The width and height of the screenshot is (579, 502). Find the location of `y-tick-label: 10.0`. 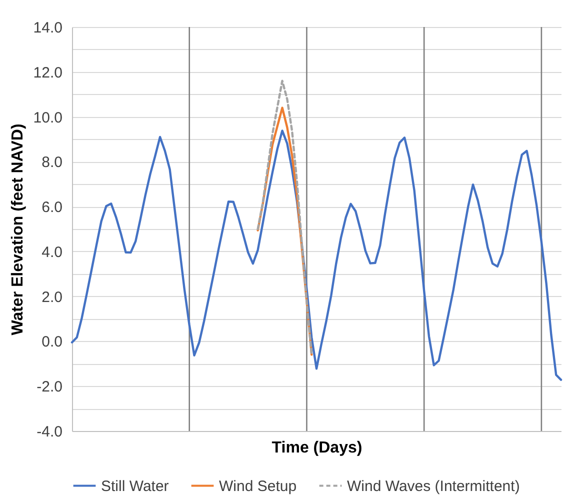

y-tick-label: 10.0 is located at coordinates (47, 117).